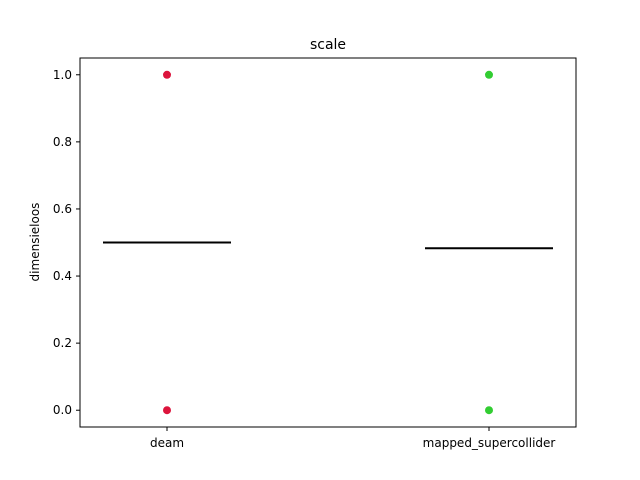 The height and width of the screenshot is (480, 640). What do you see at coordinates (62, 343) in the screenshot?
I see `y-tick-label: 0.2` at bounding box center [62, 343].